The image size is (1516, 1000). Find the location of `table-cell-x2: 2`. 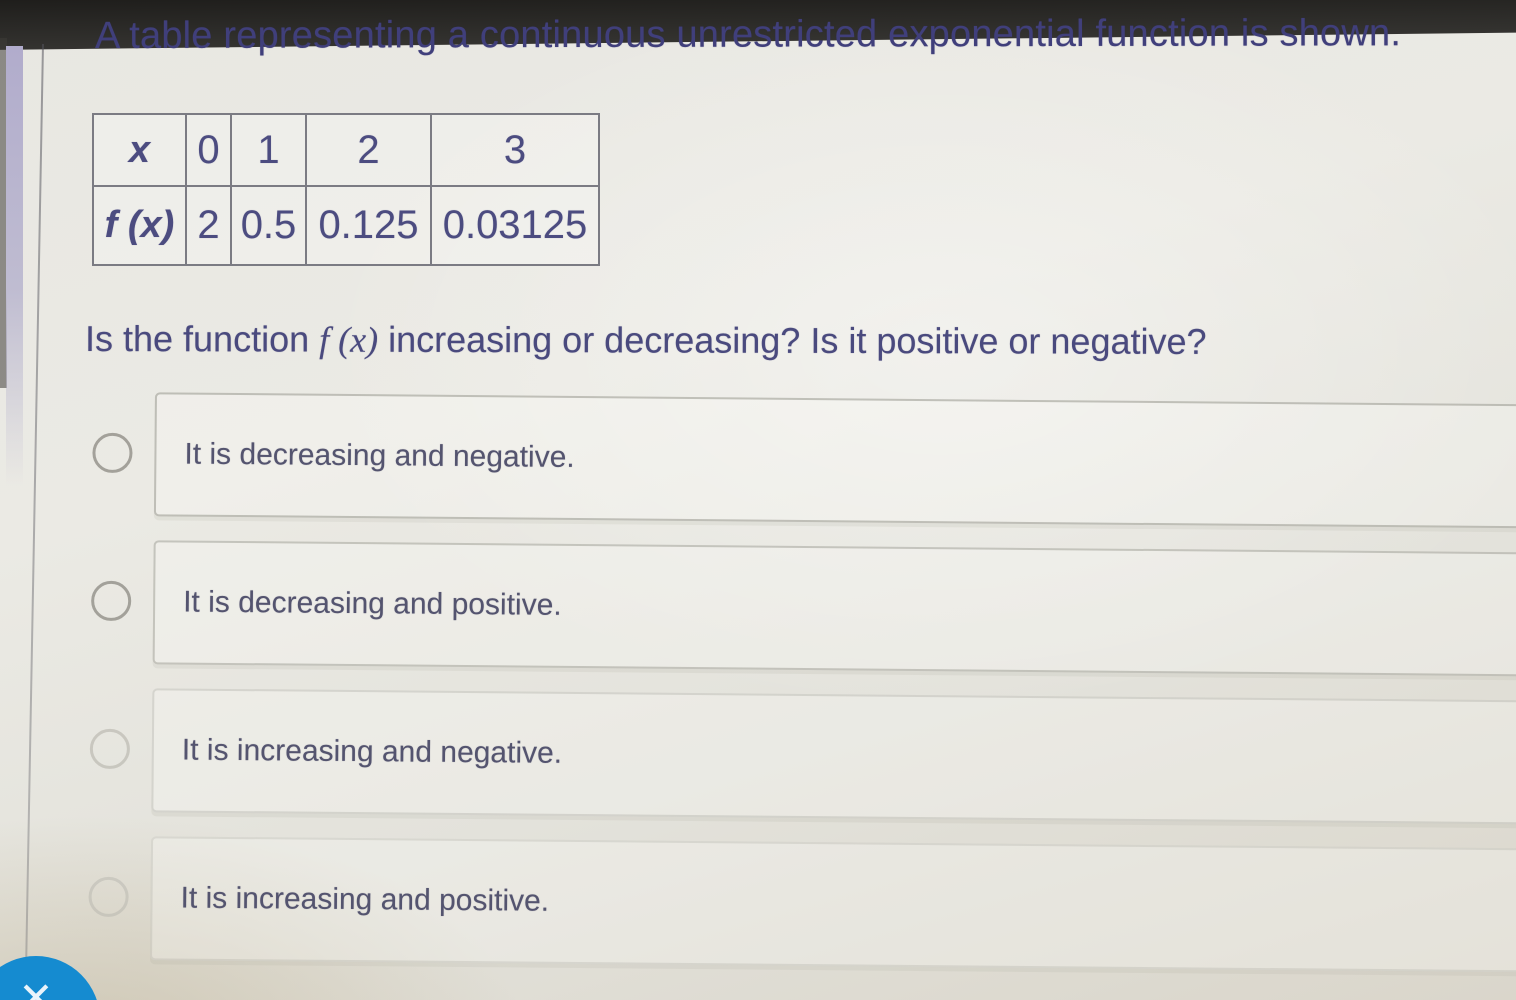

table-cell-x2: 2 is located at coordinates (368, 150).